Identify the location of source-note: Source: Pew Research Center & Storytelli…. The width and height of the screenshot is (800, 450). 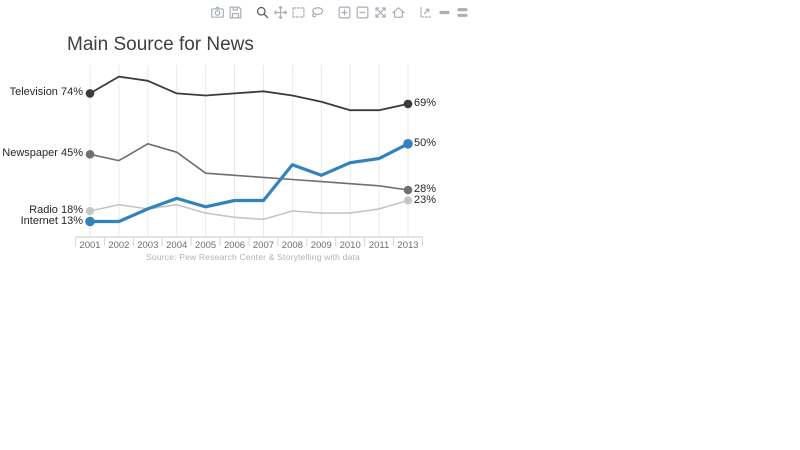
(253, 257).